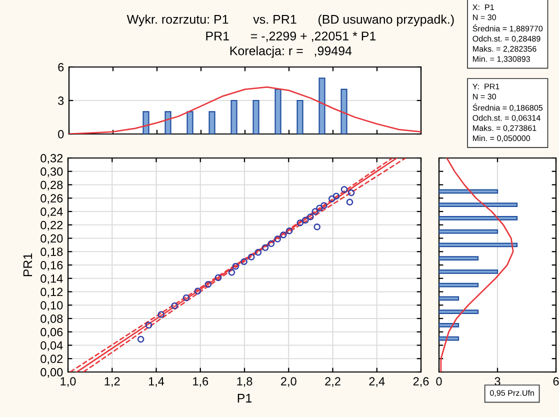 The width and height of the screenshot is (559, 417). What do you see at coordinates (51, 253) in the screenshot?
I see `y-tick-label: 0,18` at bounding box center [51, 253].